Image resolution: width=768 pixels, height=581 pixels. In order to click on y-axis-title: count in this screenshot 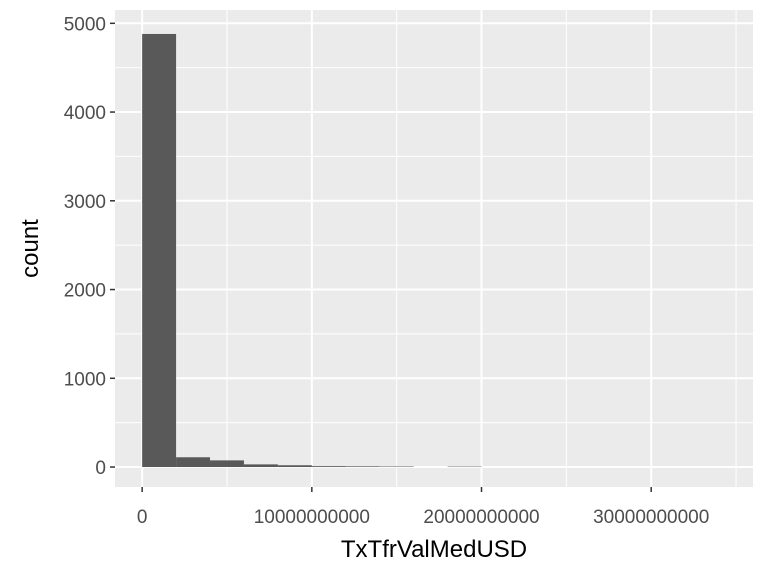, I will do `click(30, 248)`.